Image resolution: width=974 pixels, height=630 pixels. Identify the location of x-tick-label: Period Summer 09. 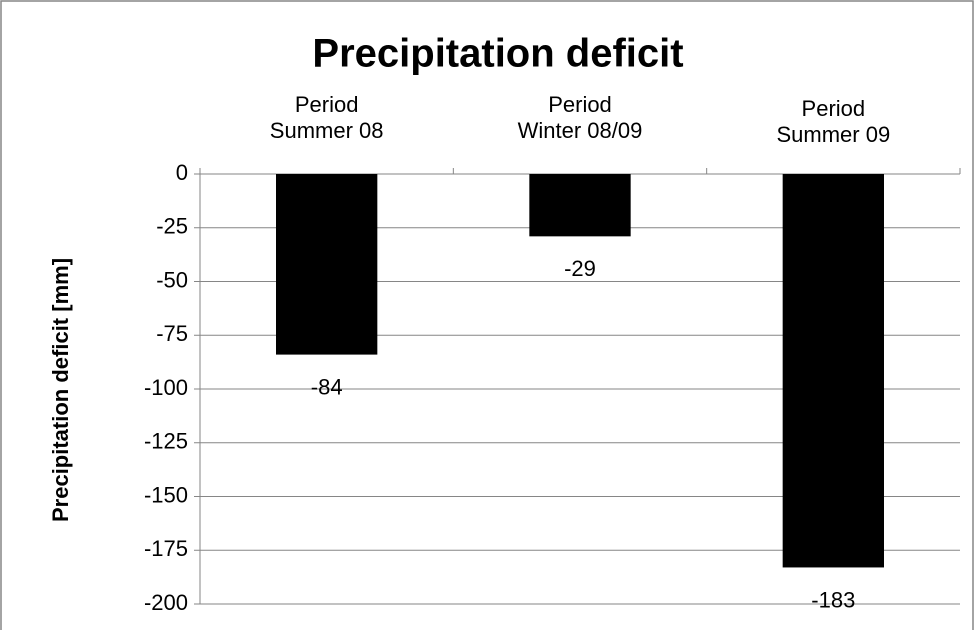
(833, 121).